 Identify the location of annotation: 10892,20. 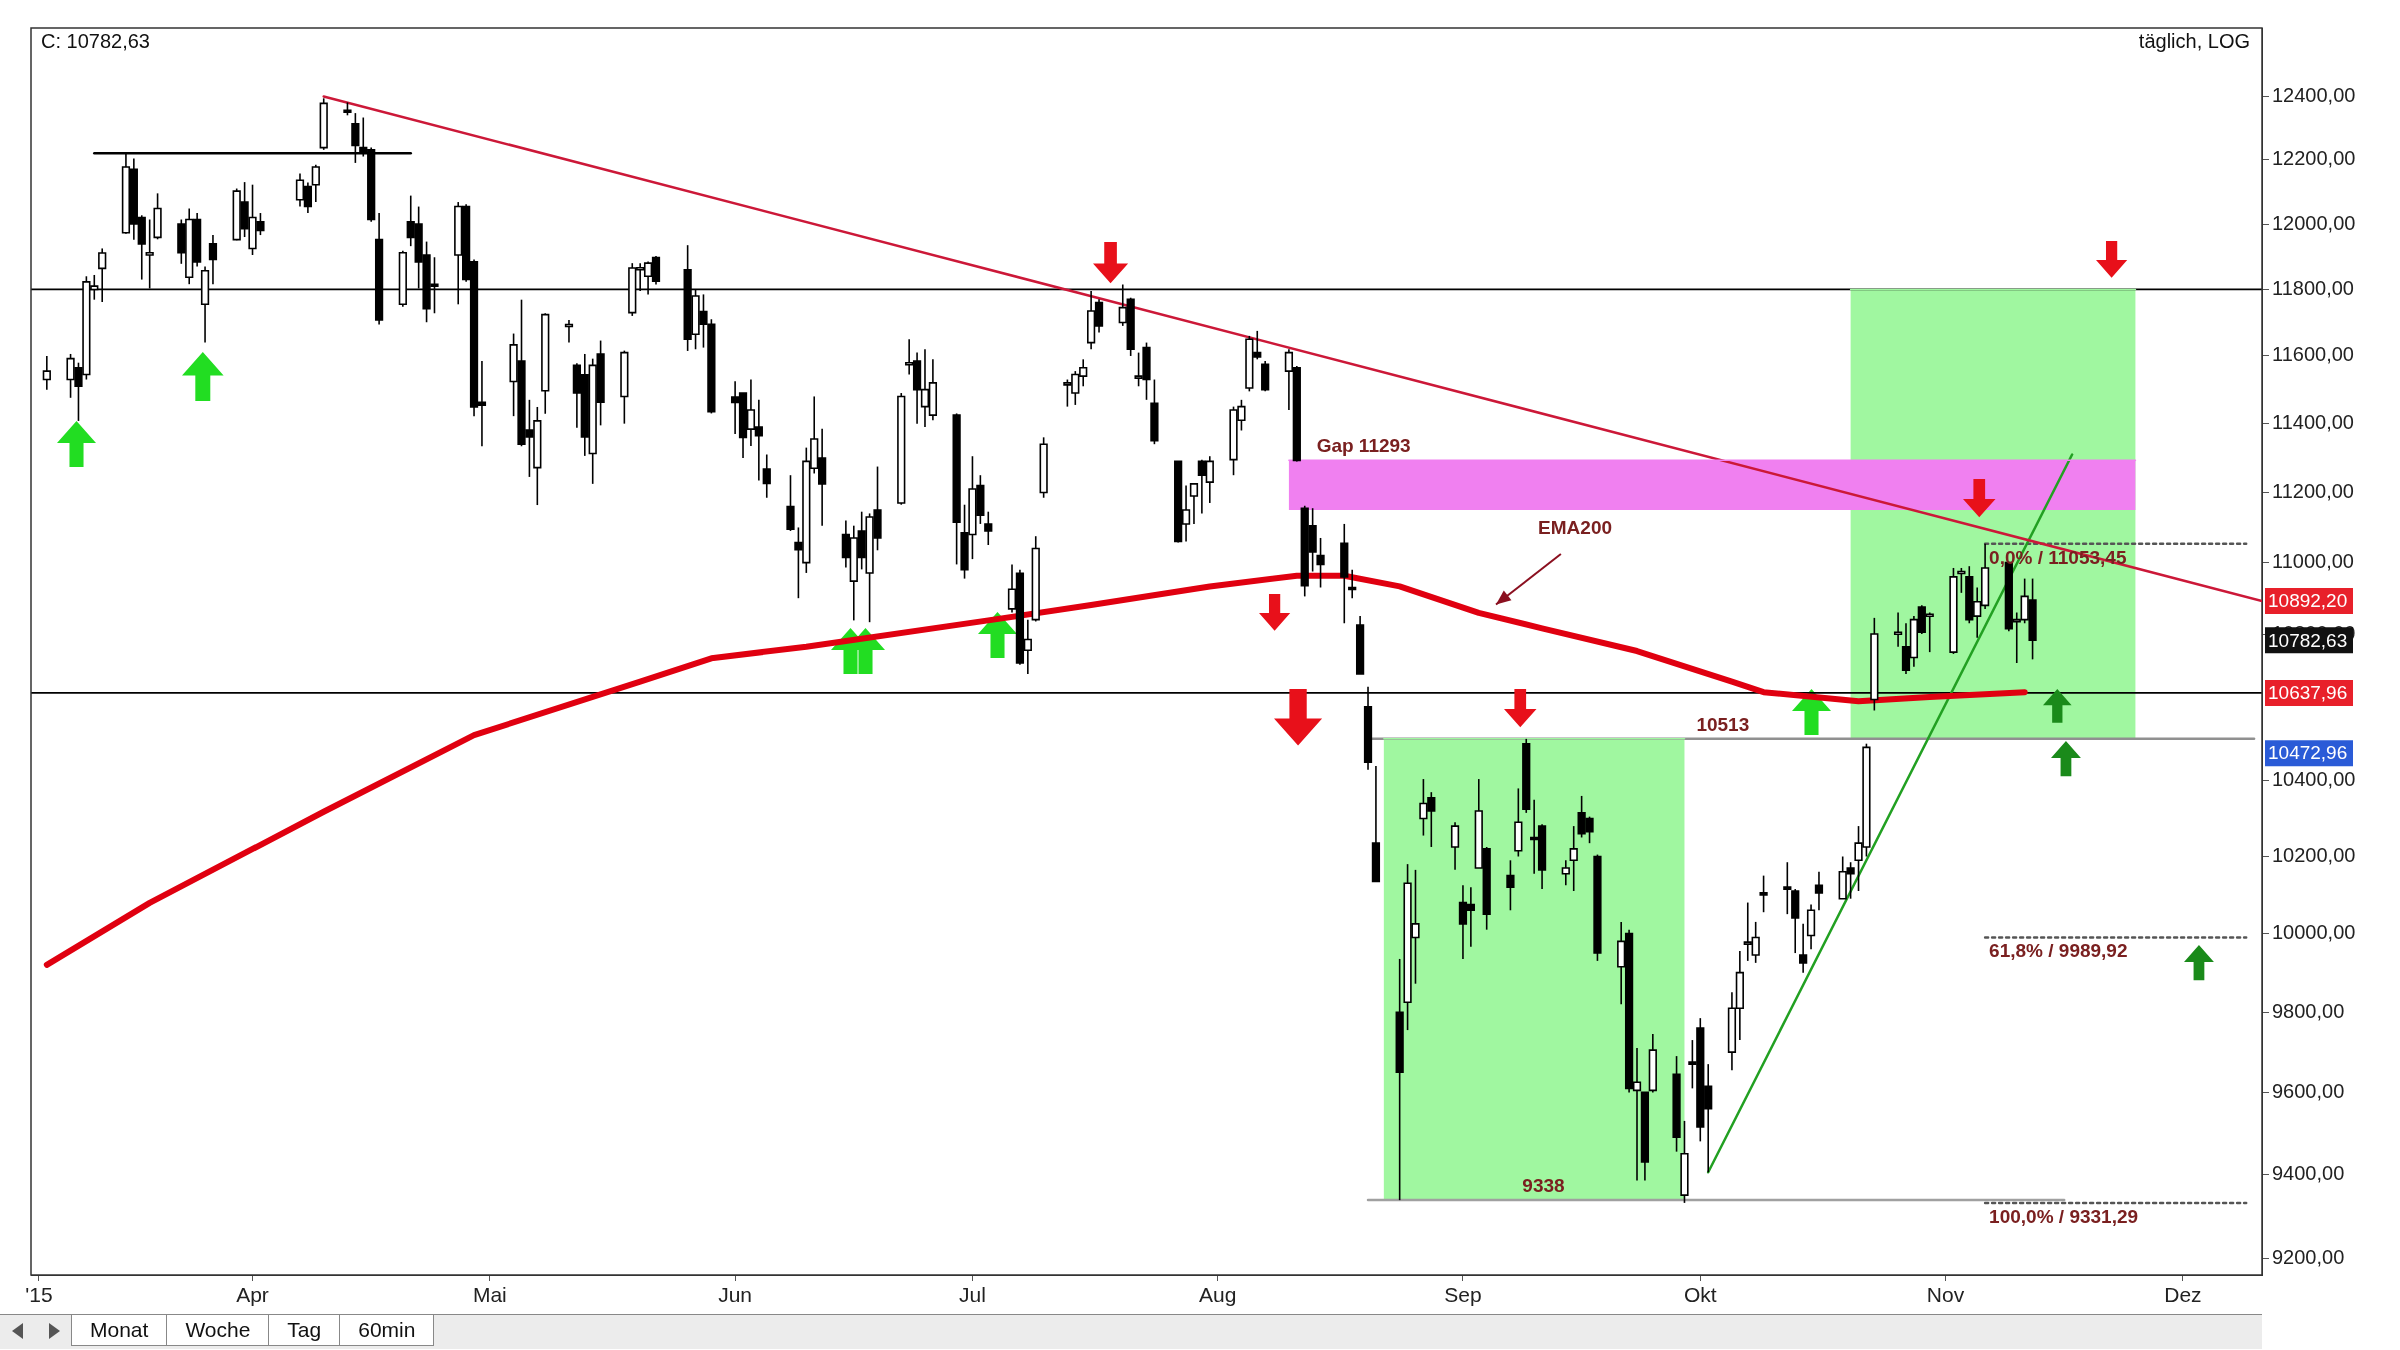
(2308, 601).